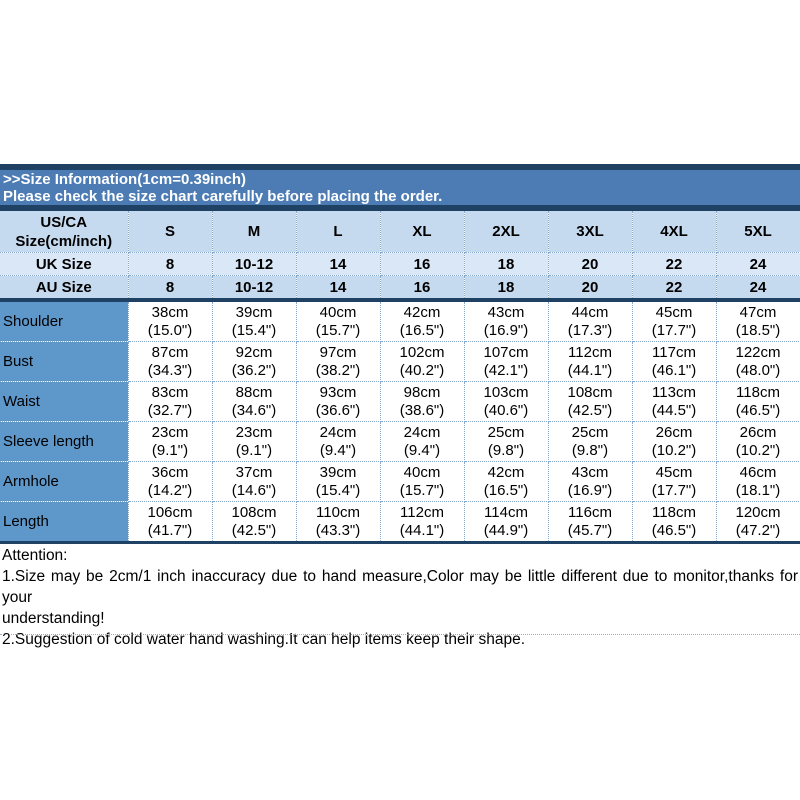 The image size is (800, 800). What do you see at coordinates (506, 230) in the screenshot?
I see `size-column-header: 2XL` at bounding box center [506, 230].